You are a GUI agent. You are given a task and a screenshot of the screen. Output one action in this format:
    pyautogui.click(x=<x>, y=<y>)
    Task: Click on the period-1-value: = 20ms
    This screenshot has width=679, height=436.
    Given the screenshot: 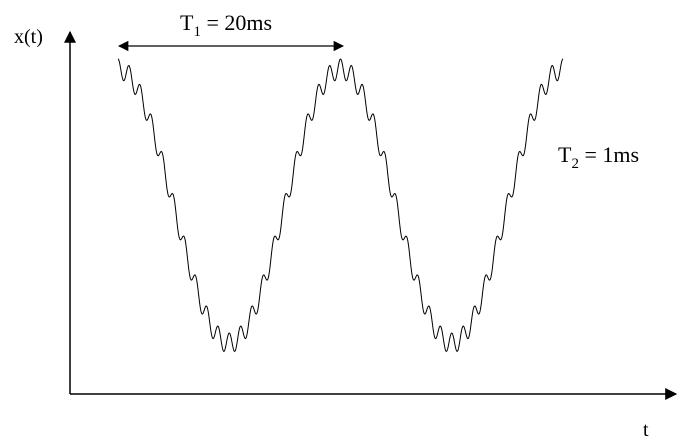 What is the action you would take?
    pyautogui.click(x=236, y=22)
    